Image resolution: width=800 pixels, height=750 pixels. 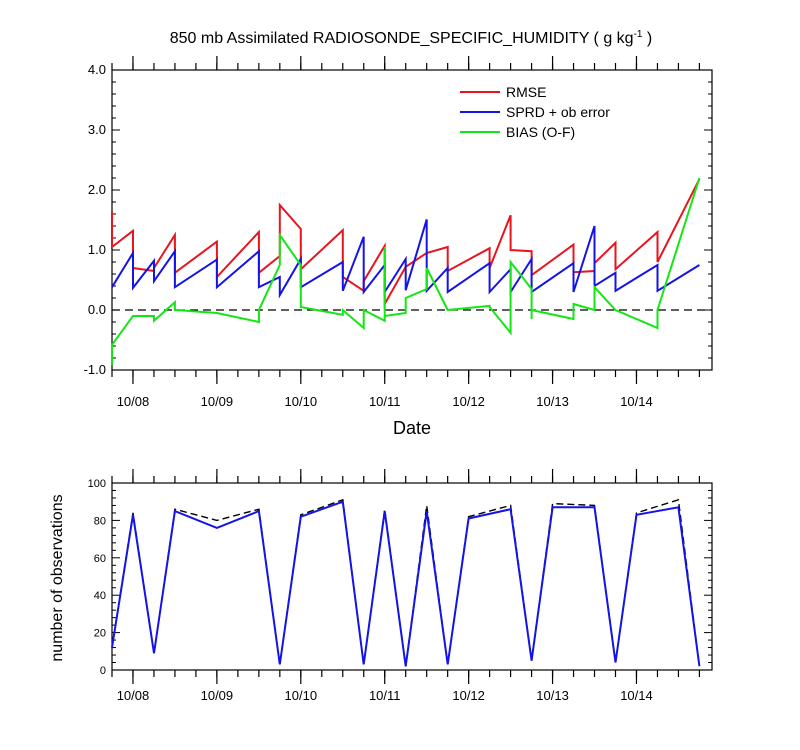 I want to click on y-tick-label: 20, so click(x=100, y=634).